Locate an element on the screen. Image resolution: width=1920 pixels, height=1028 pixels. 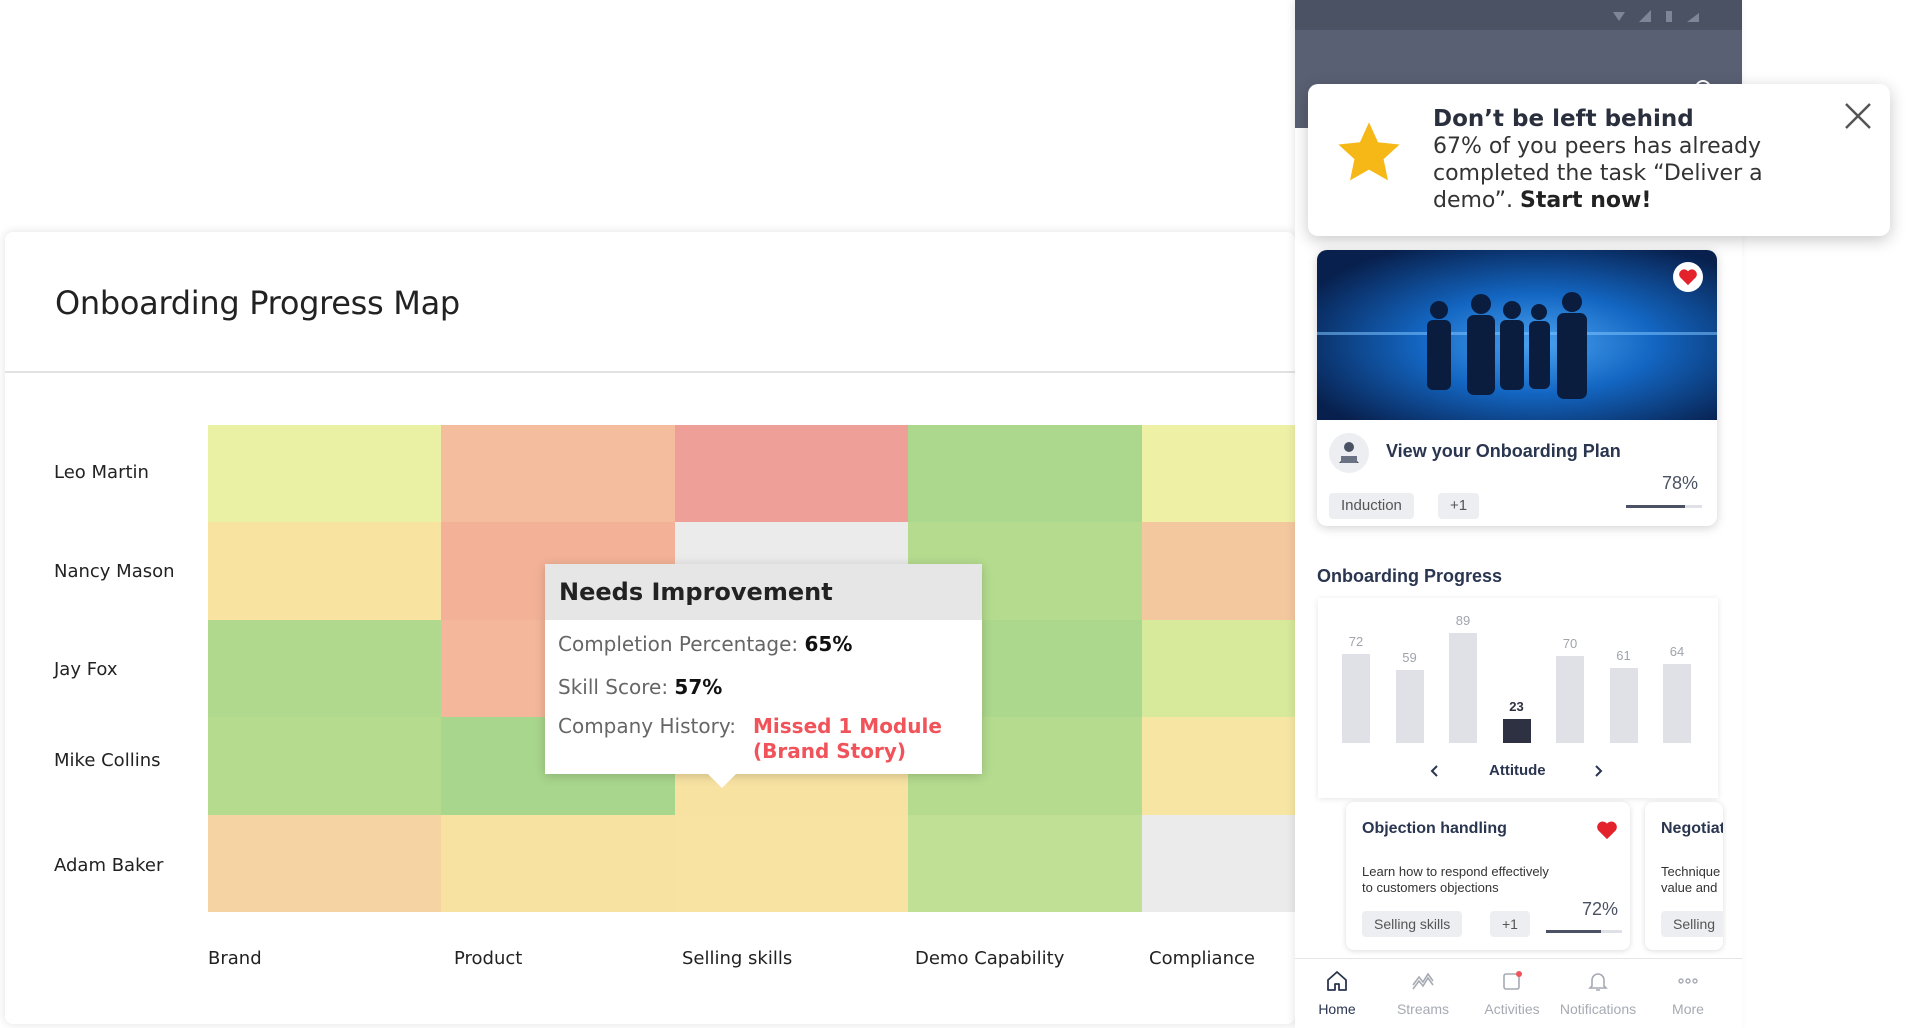
chevron-right-icon is located at coordinates (1598, 771).